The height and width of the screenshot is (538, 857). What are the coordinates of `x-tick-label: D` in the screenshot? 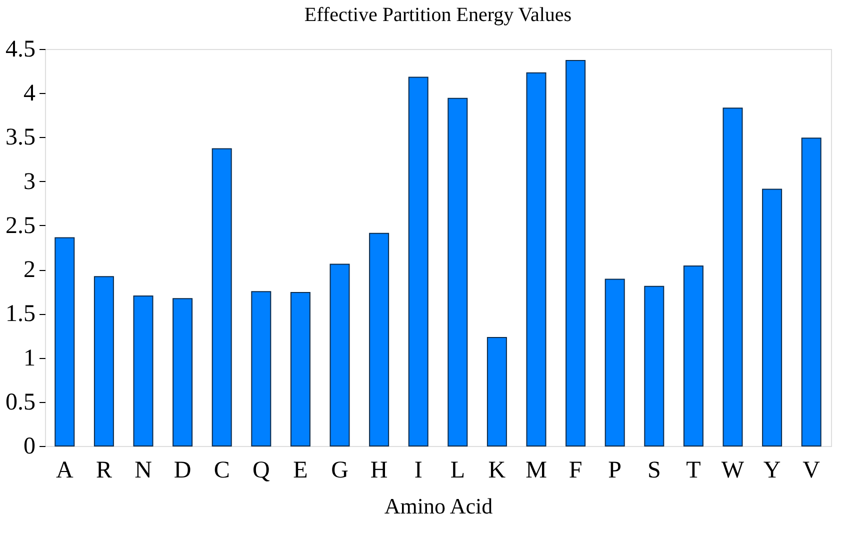 It's located at (183, 471).